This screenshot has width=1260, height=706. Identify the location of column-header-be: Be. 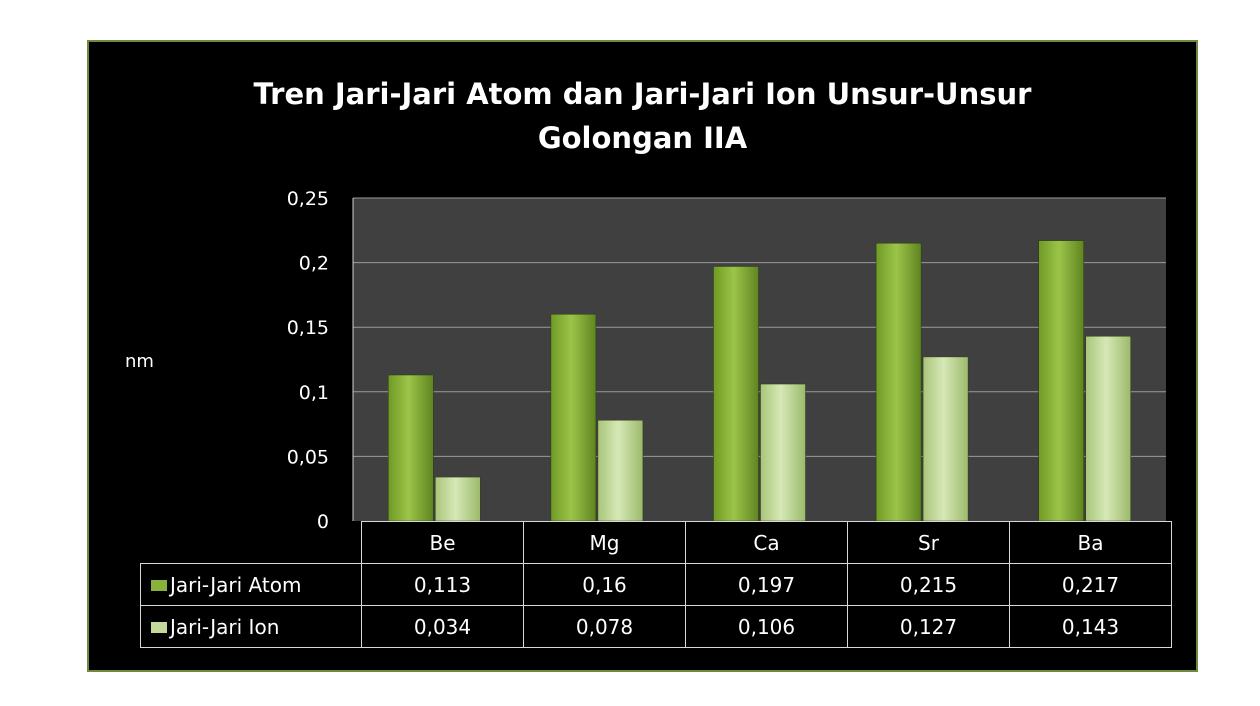
(442, 542).